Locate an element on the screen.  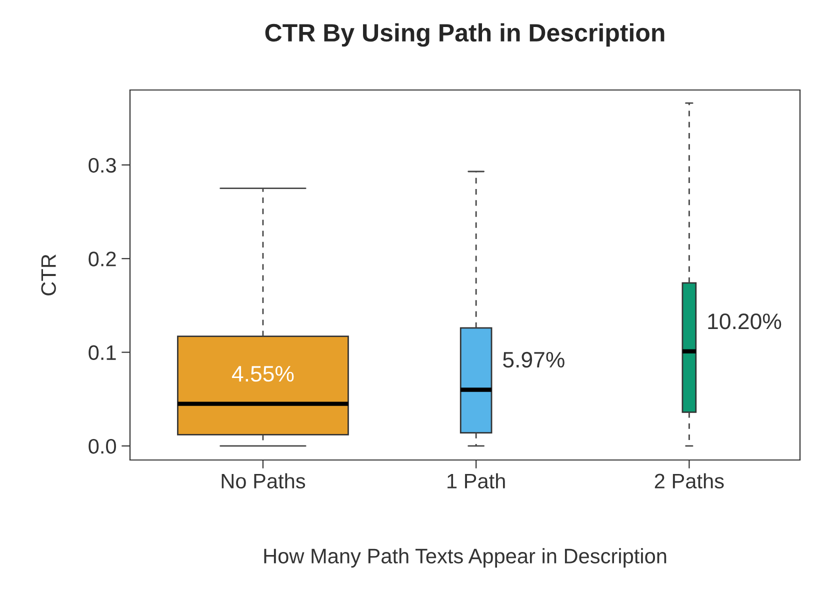
y-axis-title: CTR is located at coordinates (48, 275).